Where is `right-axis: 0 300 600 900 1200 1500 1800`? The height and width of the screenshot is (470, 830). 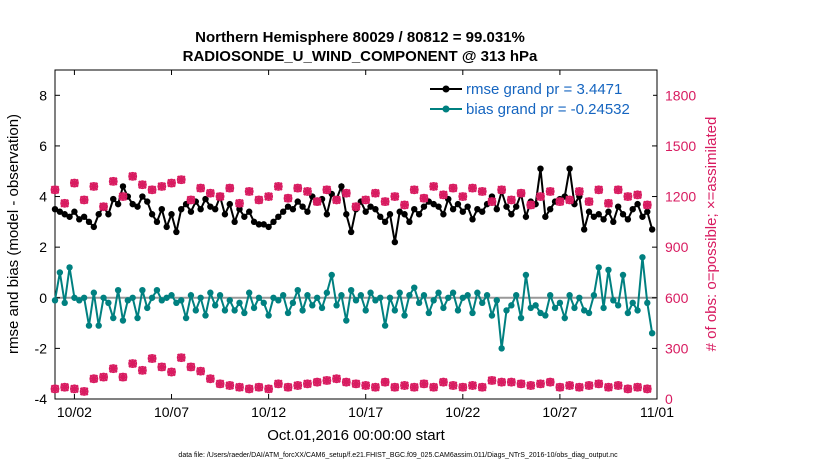 right-axis: 0 300 600 900 1200 1500 1800 is located at coordinates (674, 247).